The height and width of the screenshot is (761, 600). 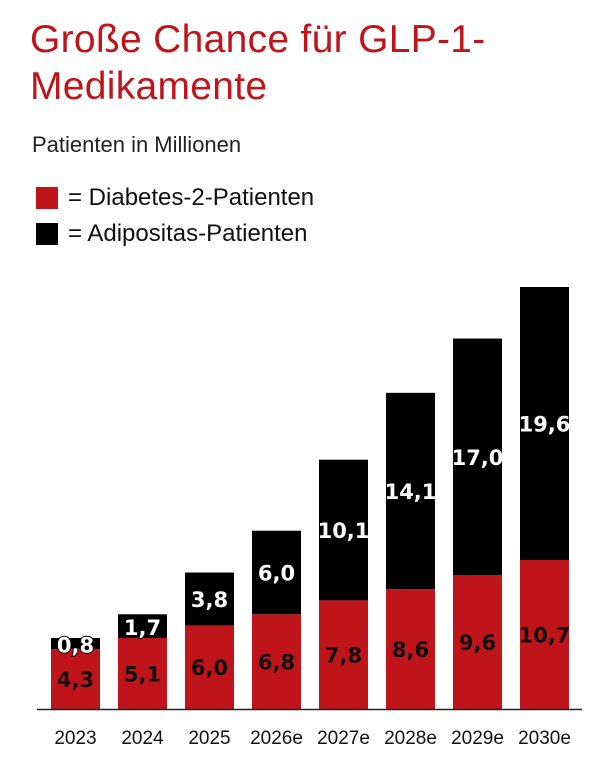 I want to click on x-tick-label: 2030e, so click(x=544, y=738).